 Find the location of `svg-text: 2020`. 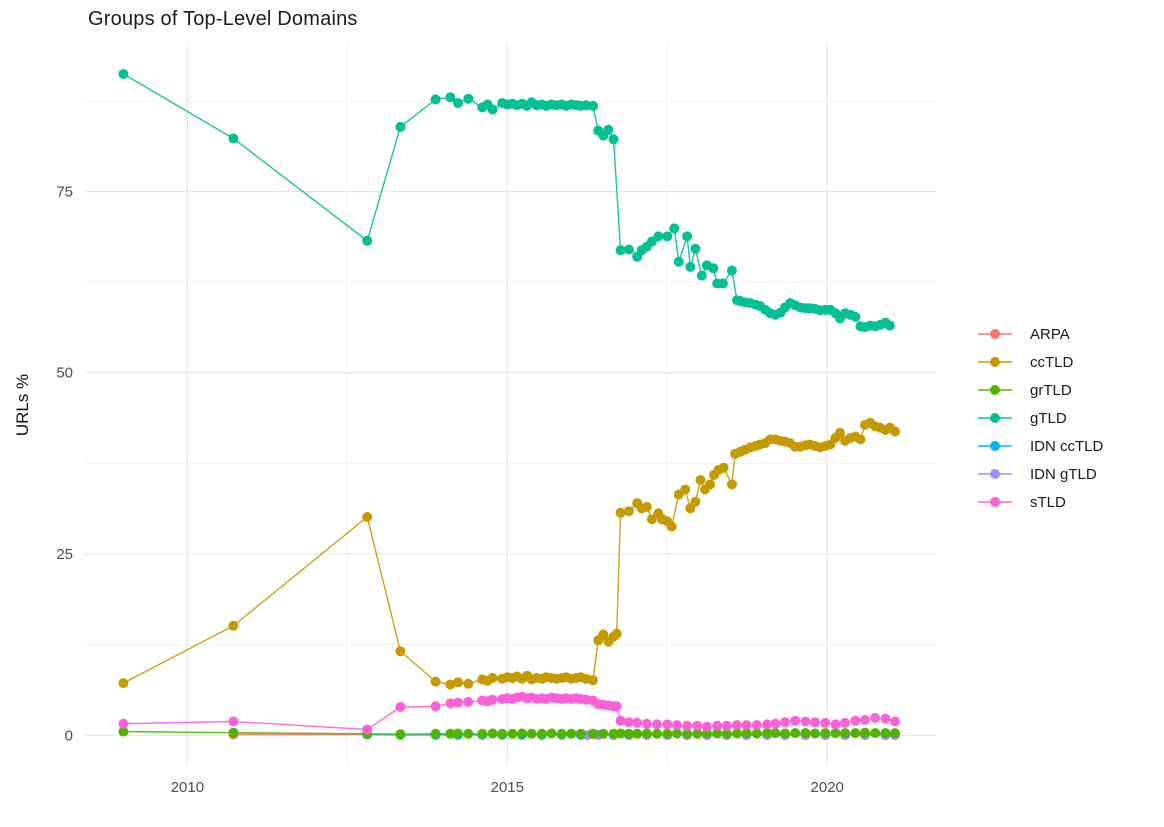

svg-text: 2020 is located at coordinates (827, 787).